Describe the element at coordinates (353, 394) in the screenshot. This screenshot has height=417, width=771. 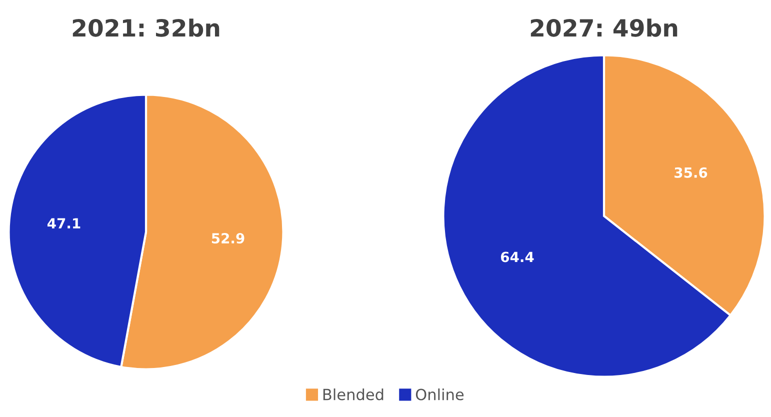
I see `legend-label: Blended` at that location.